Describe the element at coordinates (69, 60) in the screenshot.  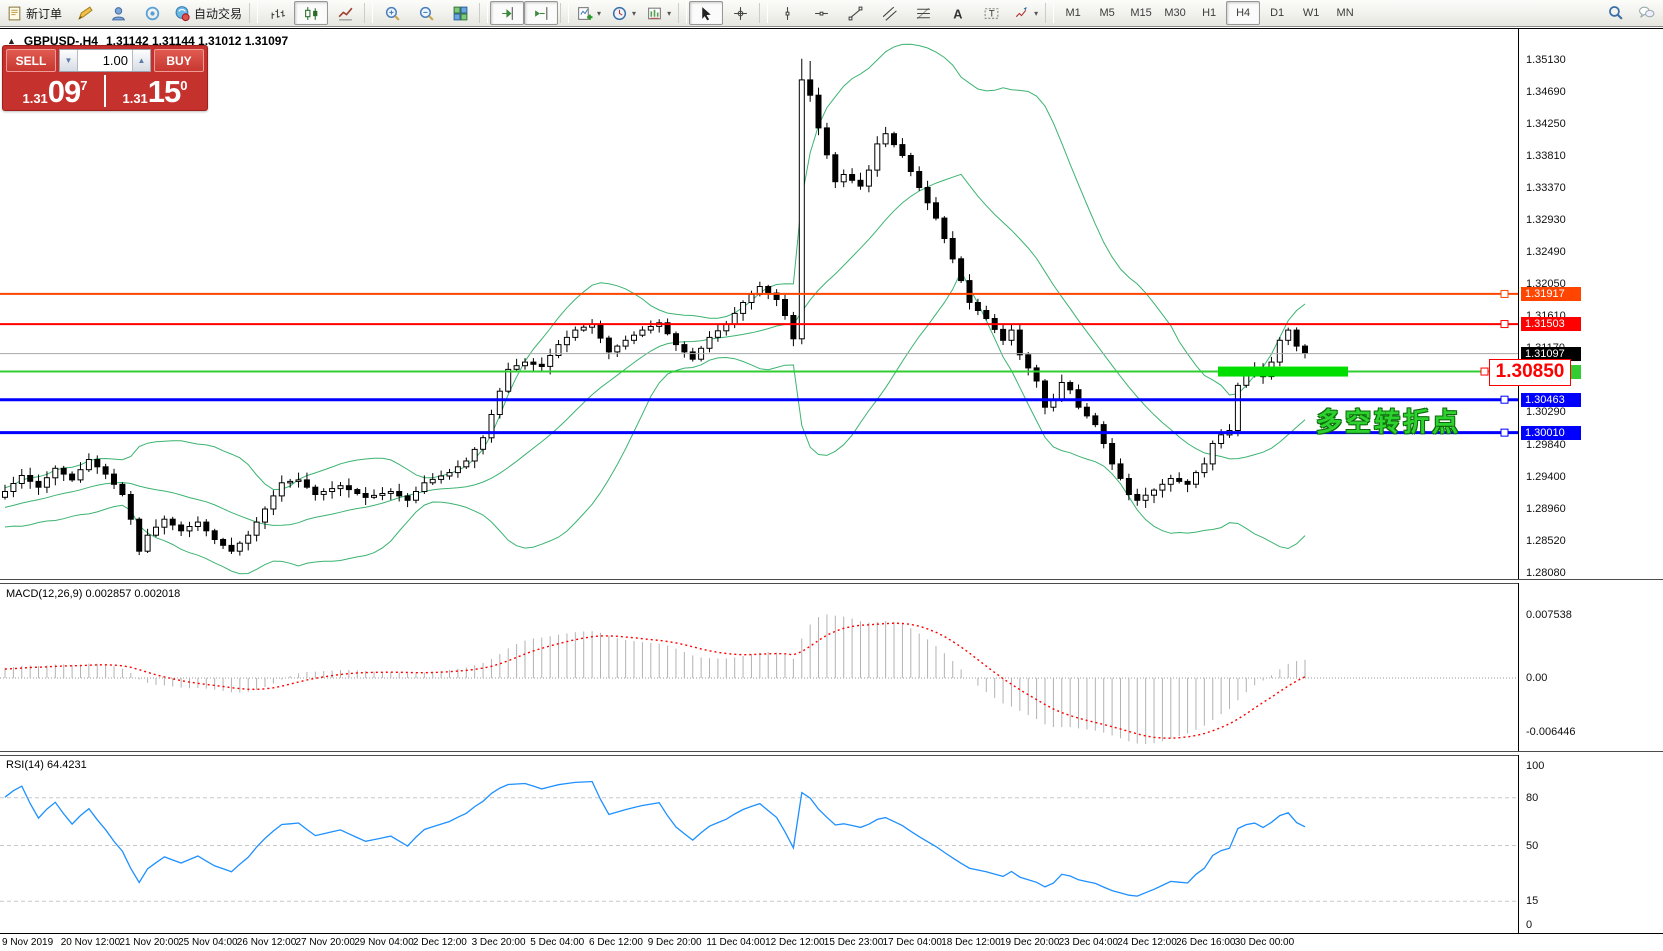
I see `volume-decrease-button: ▼` at that location.